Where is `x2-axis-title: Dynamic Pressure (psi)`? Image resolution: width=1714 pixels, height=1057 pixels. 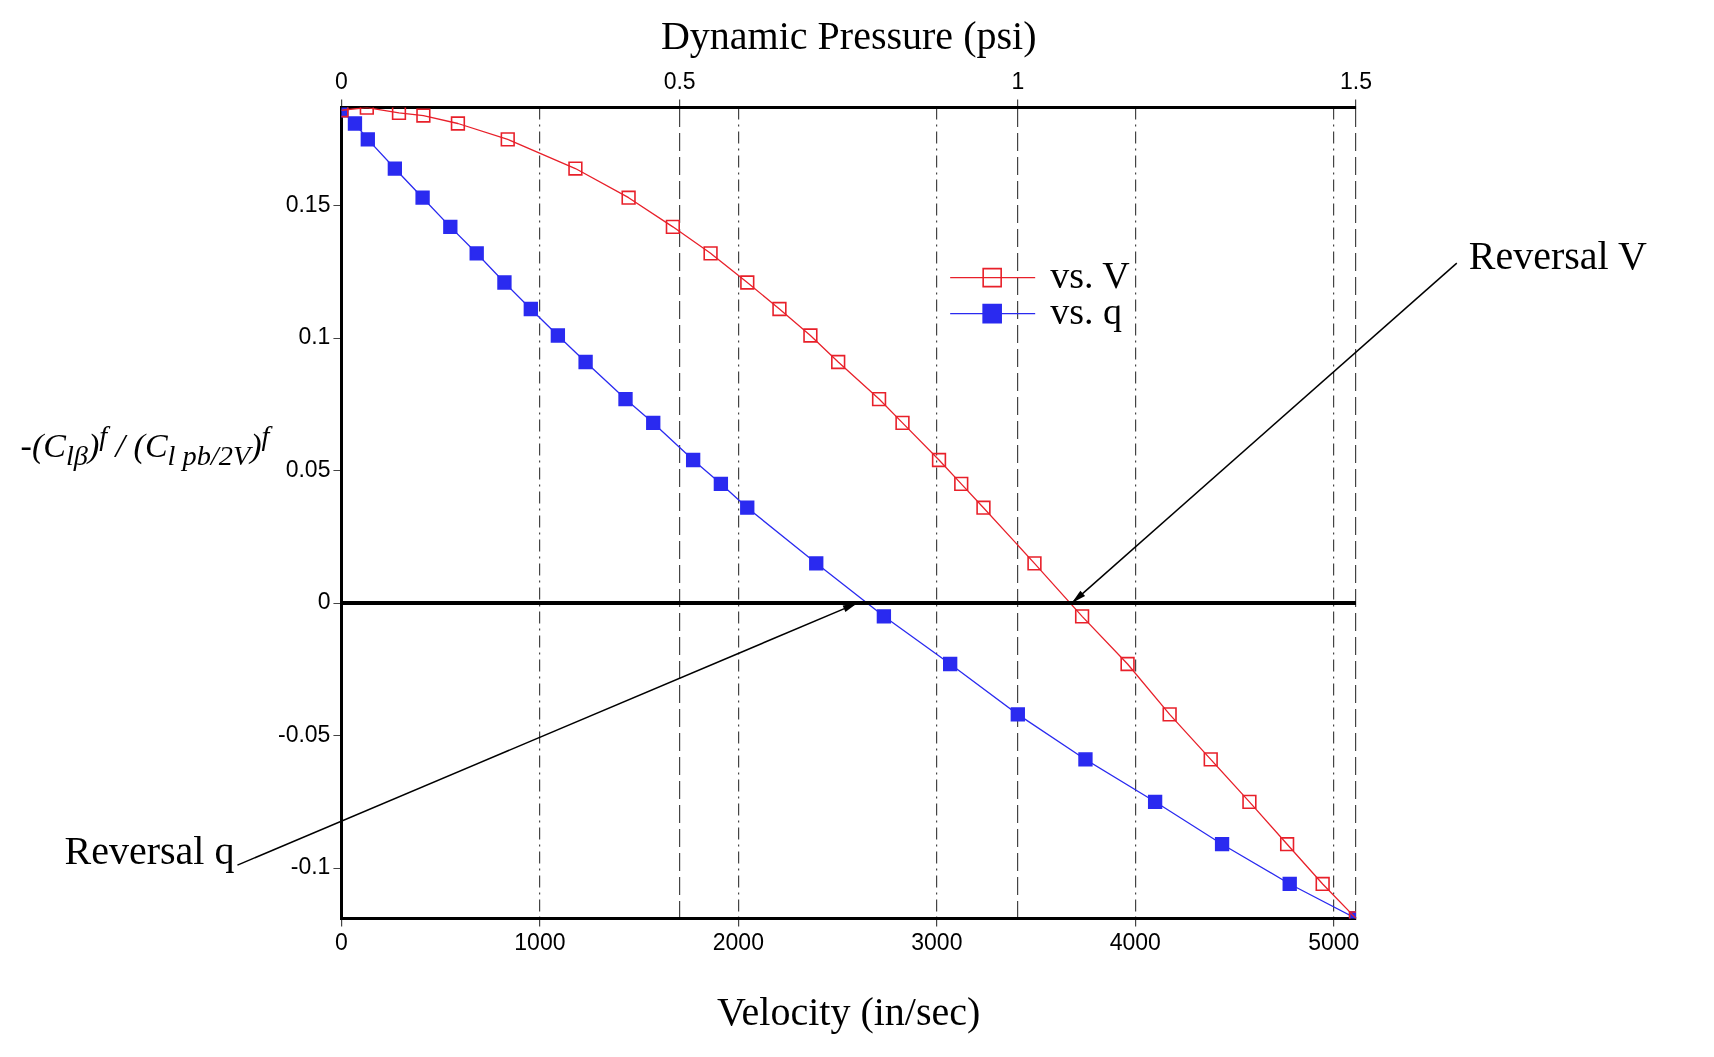 x2-axis-title: Dynamic Pressure (psi) is located at coordinates (848, 35).